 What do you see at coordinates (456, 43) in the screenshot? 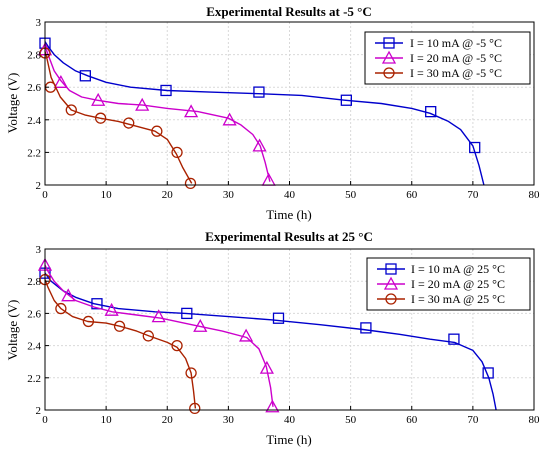
I see `legend-label: I = 10 mA @ -5 °C` at bounding box center [456, 43].